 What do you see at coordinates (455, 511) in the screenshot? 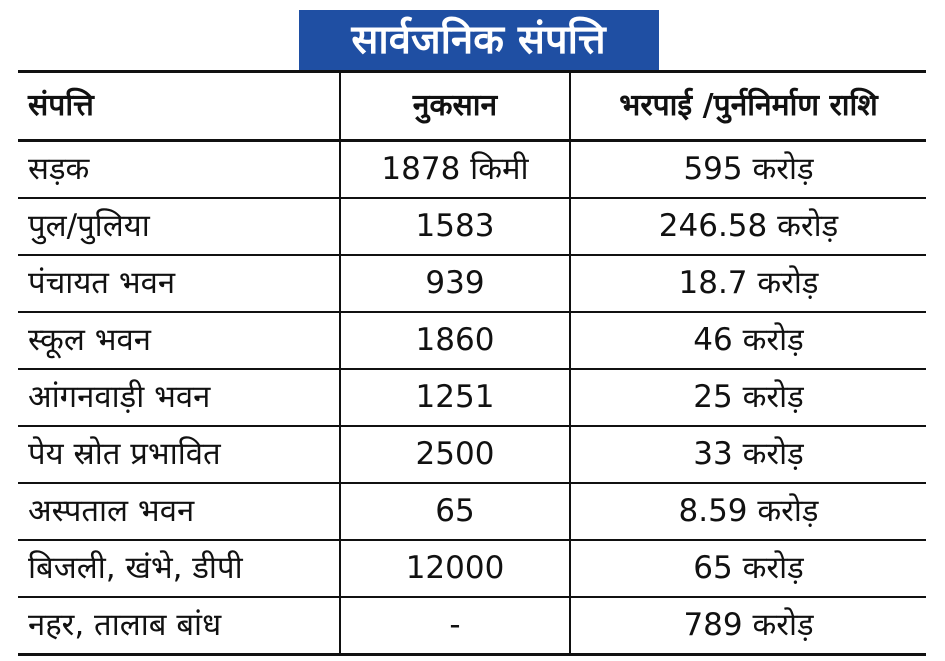
I see `cell-damage: 65` at bounding box center [455, 511].